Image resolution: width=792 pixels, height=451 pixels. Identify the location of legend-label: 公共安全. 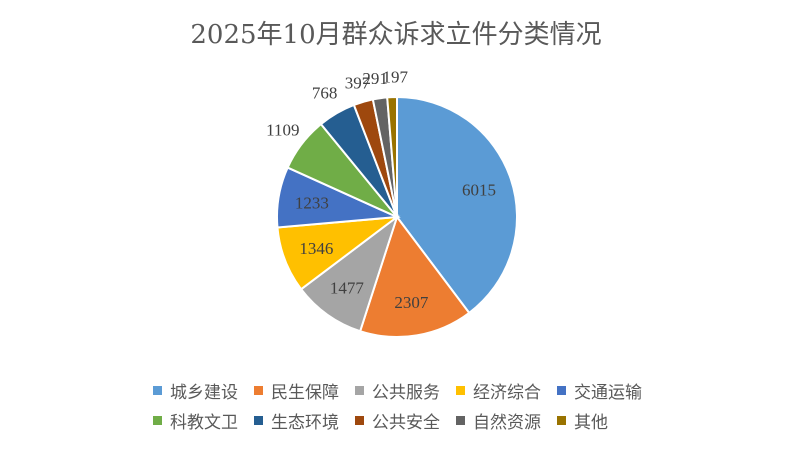
(406, 423).